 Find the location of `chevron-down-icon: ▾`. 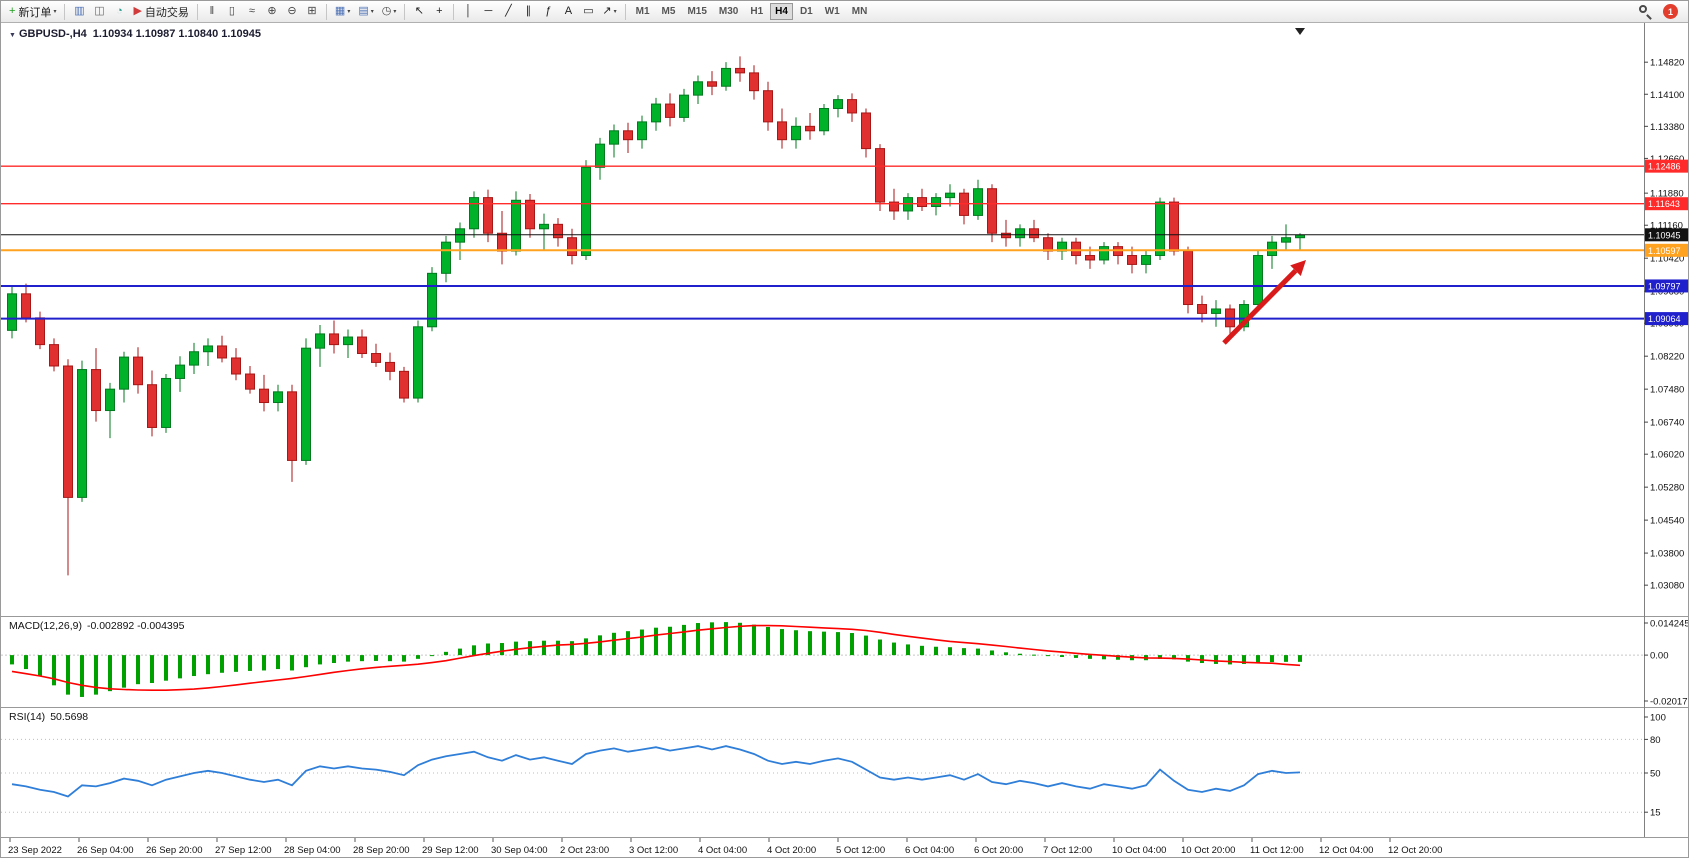

chevron-down-icon: ▾ is located at coordinates (615, 12).